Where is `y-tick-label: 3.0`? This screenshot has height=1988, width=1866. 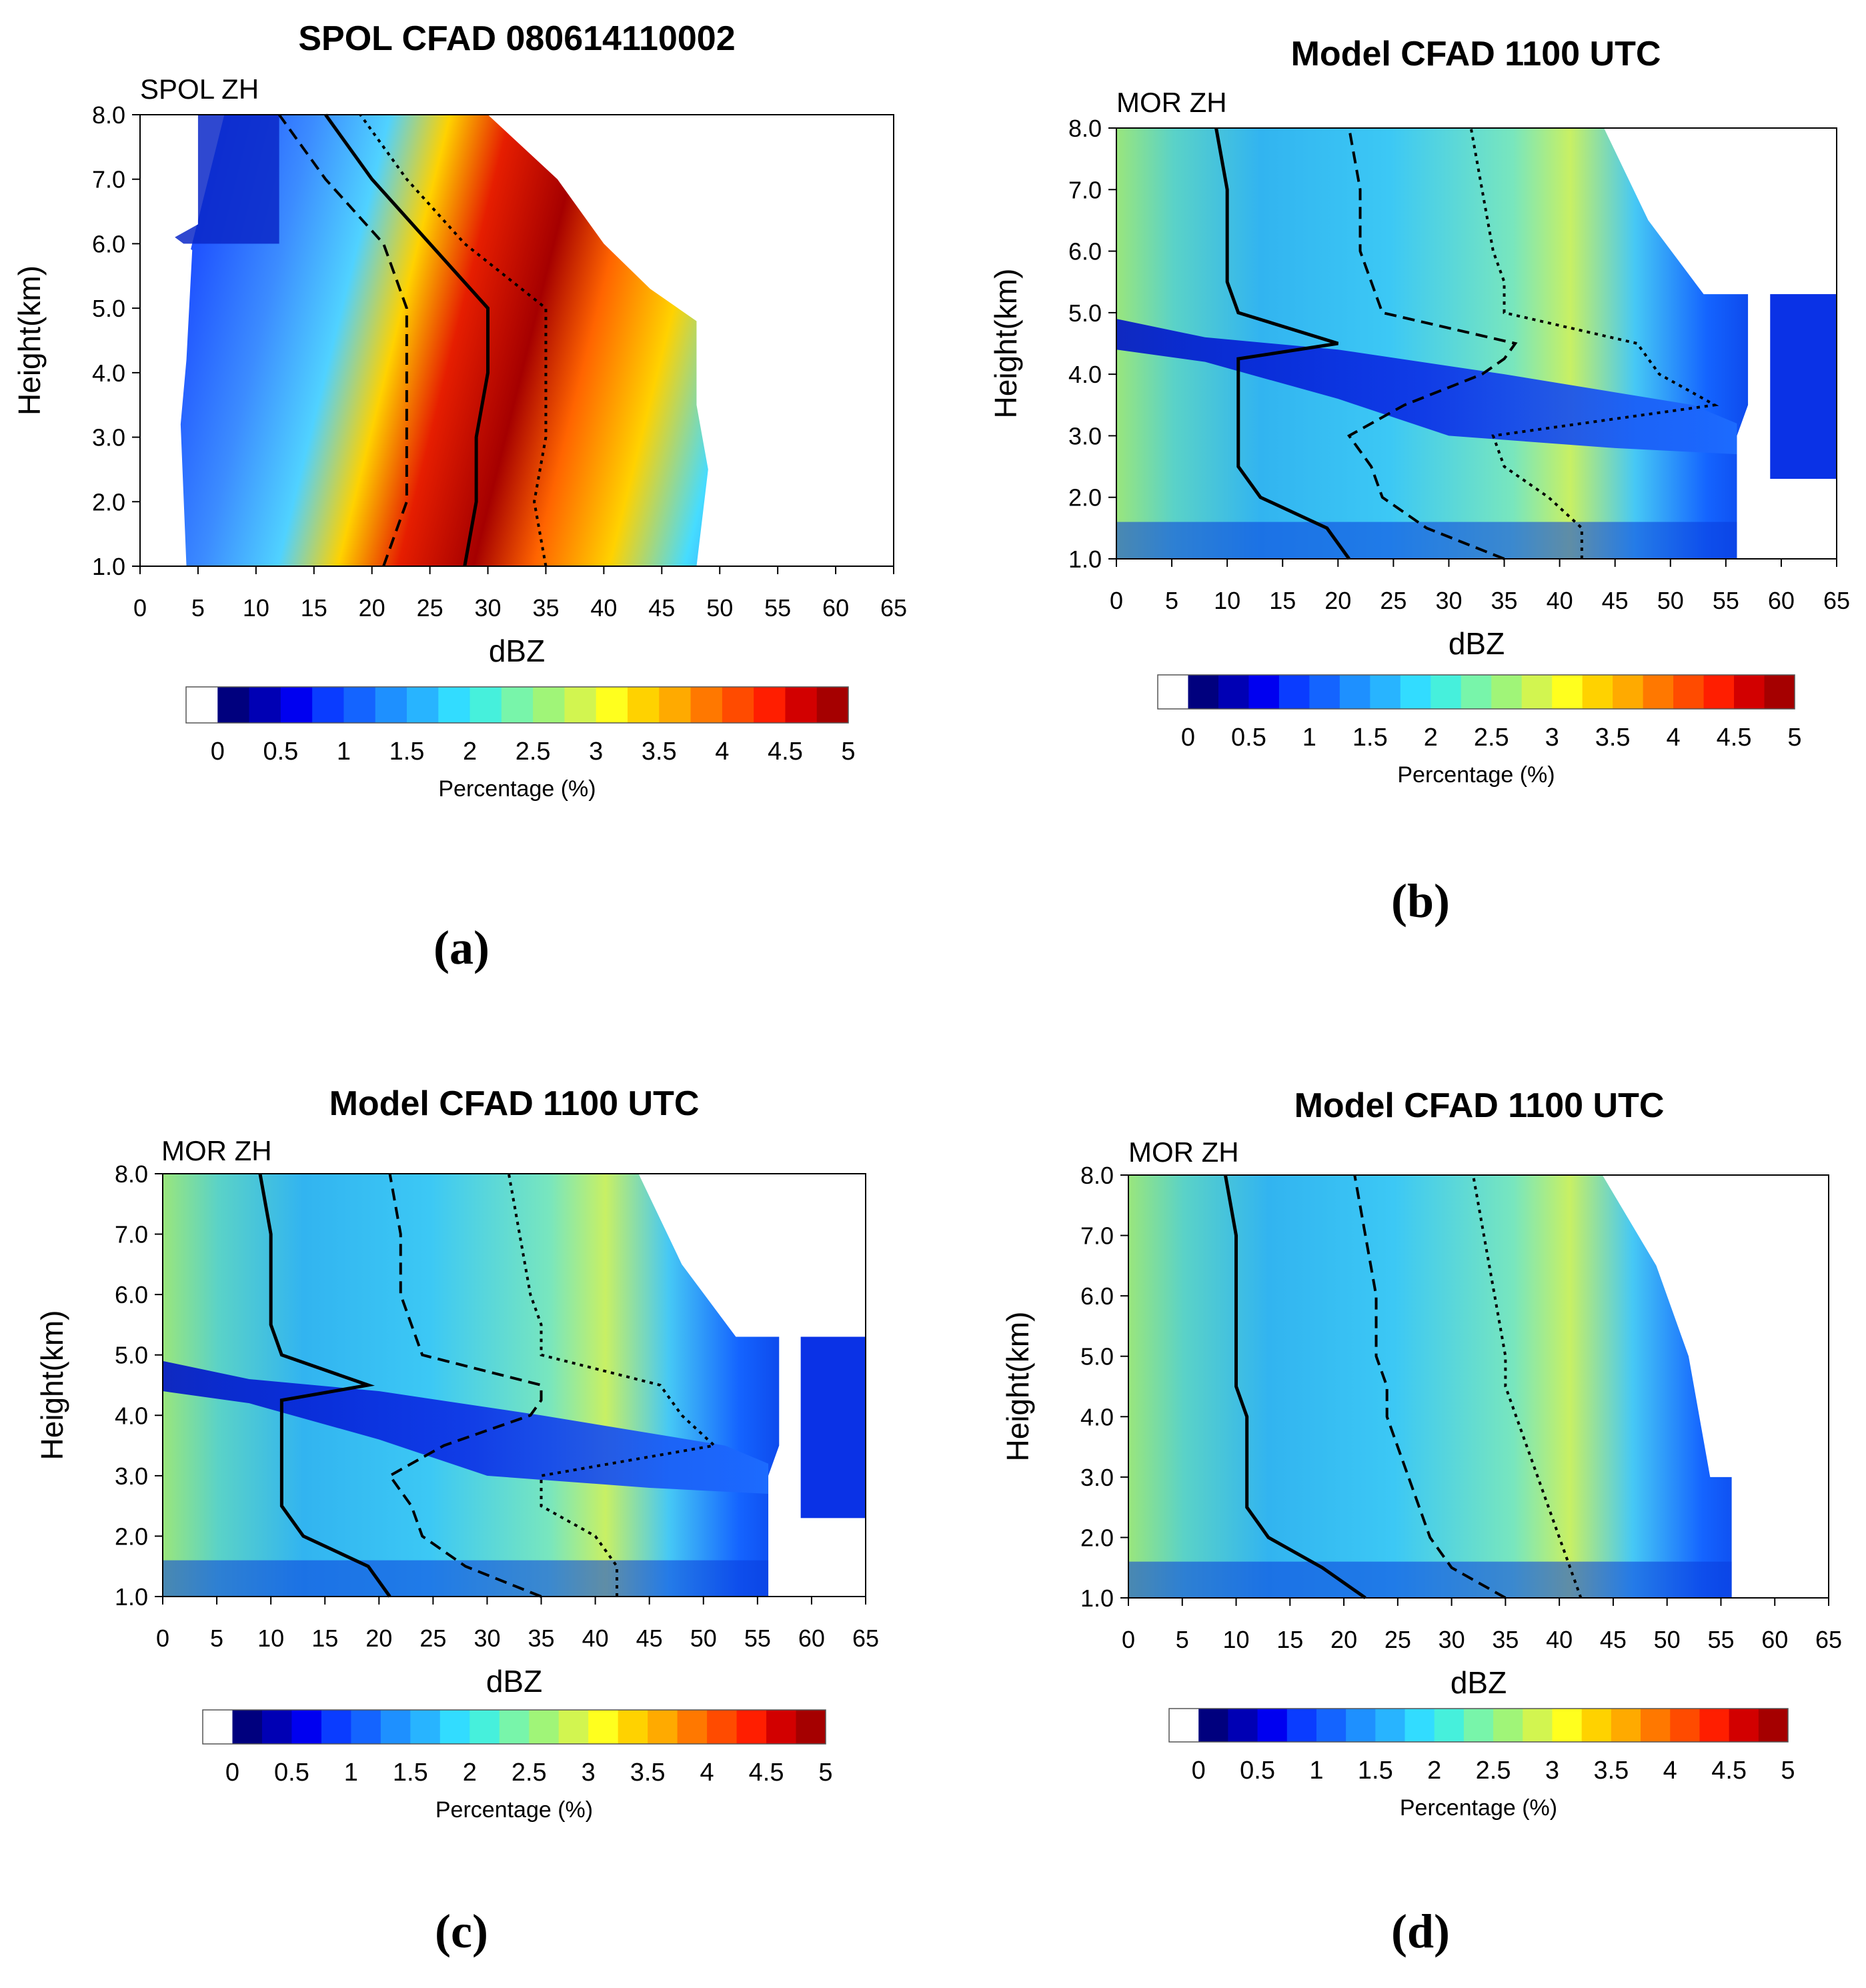 y-tick-label: 3.0 is located at coordinates (1097, 1477).